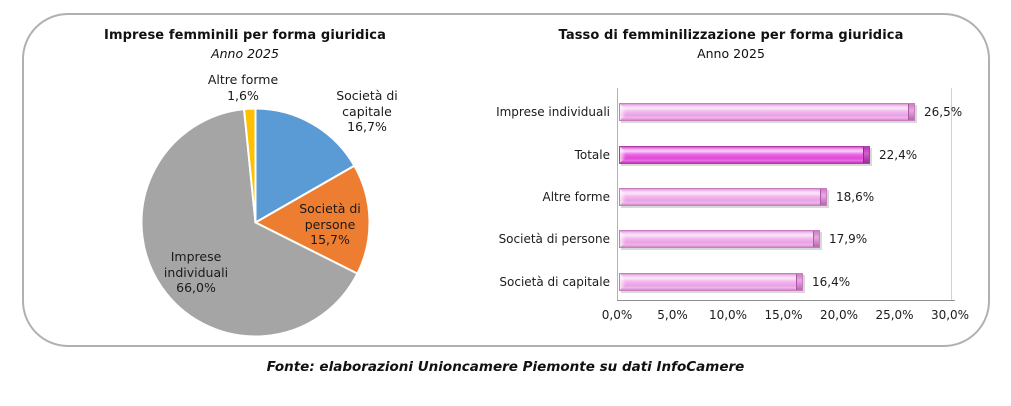 This screenshot has height=406, width=1011. Describe the element at coordinates (951, 194) in the screenshot. I see `bar-chart-gridline-30pct` at that location.